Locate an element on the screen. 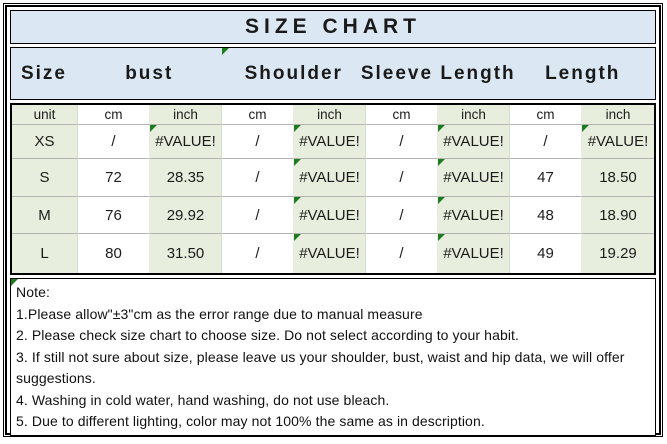 Image resolution: width=667 pixels, height=444 pixels. table-cell: 18.50 is located at coordinates (618, 178).